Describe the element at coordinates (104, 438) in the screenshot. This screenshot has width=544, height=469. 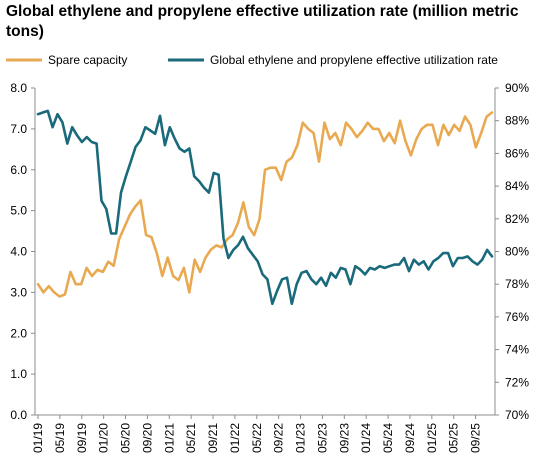
I see `x-tick-label: 01/20` at that location.